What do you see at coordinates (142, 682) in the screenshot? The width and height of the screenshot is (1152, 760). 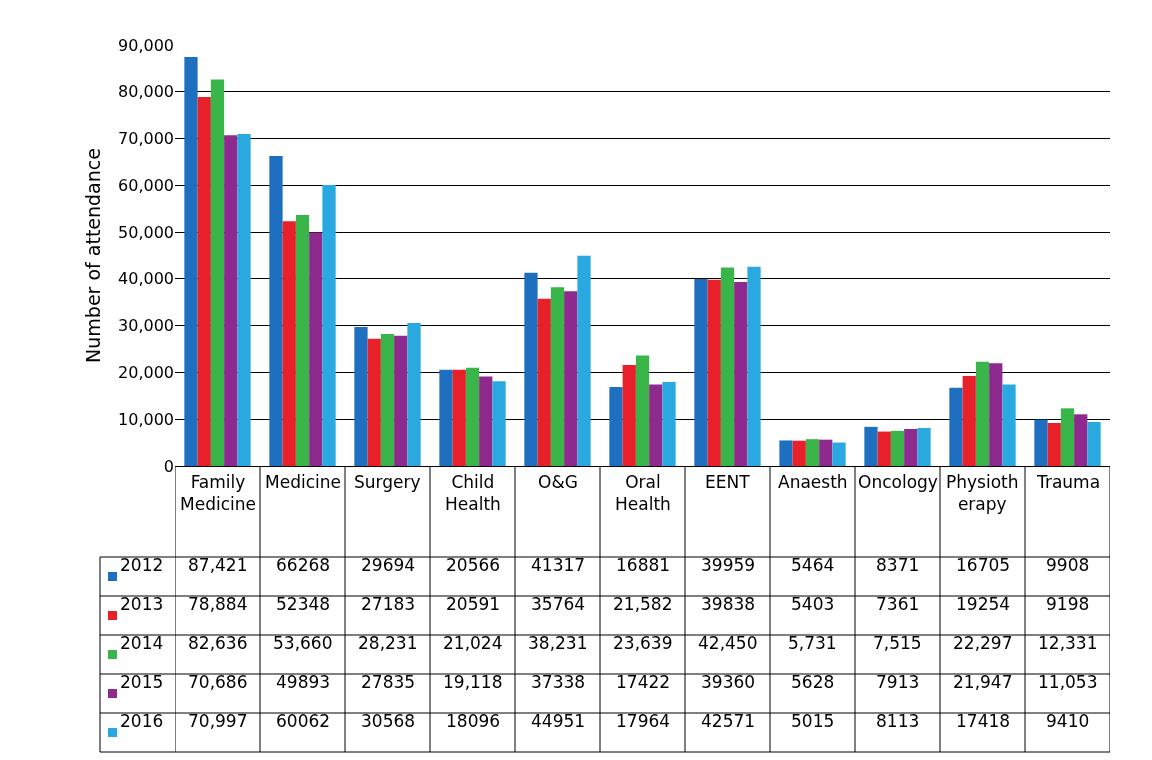 I see `legend-label: 2015` at bounding box center [142, 682].